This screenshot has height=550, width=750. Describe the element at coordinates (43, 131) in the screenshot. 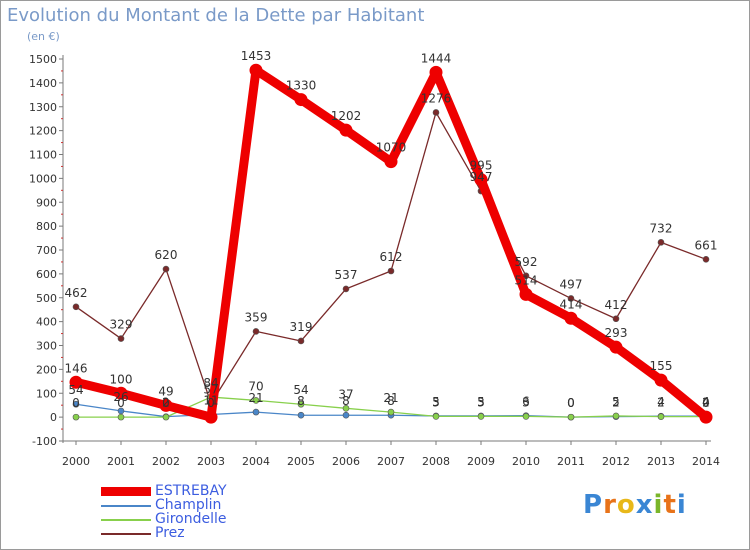

I see `y-tick-label: 1200` at that location.